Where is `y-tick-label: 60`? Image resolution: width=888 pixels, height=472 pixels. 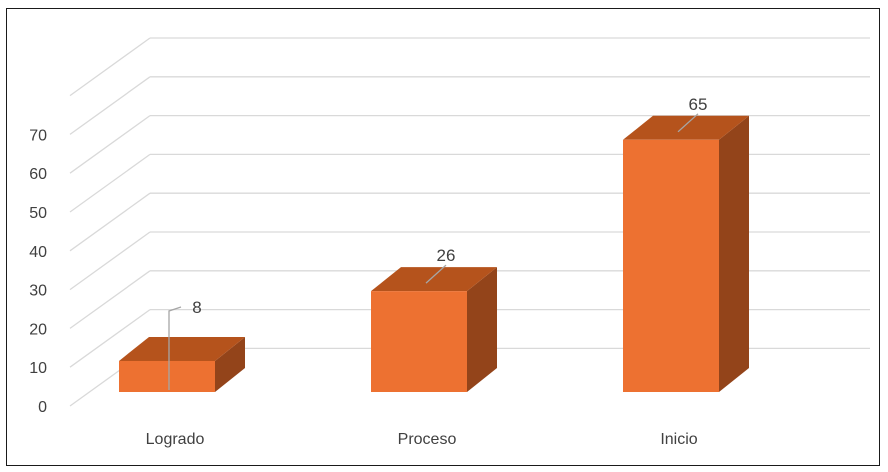 y-tick-label: 60 is located at coordinates (38, 174).